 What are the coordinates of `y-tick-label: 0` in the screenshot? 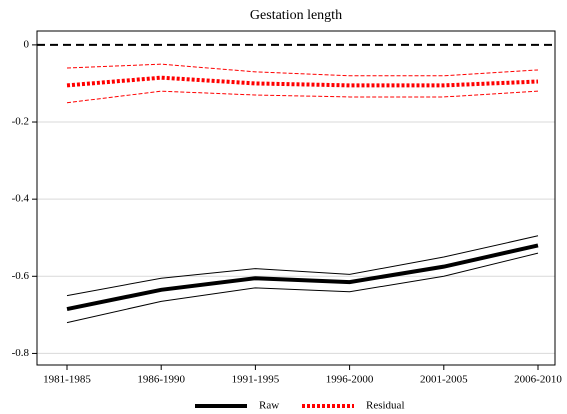 It's located at (27, 44).